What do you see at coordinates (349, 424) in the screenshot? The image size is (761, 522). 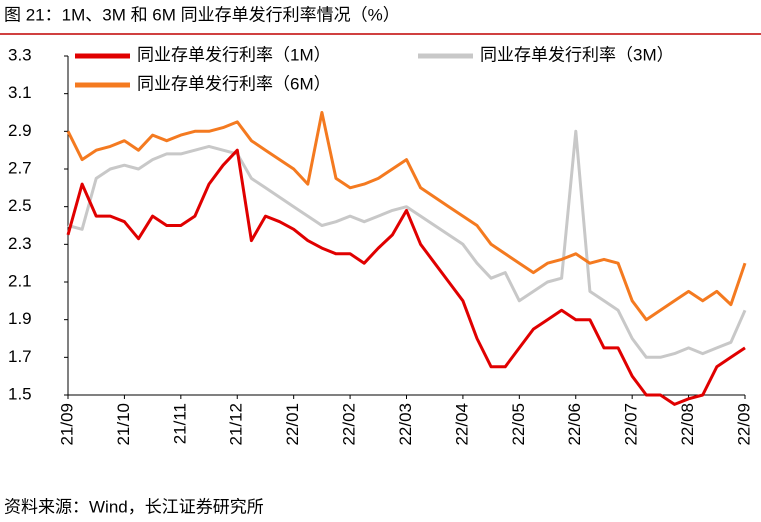 I see `x-tick-label: 22/02` at bounding box center [349, 424].